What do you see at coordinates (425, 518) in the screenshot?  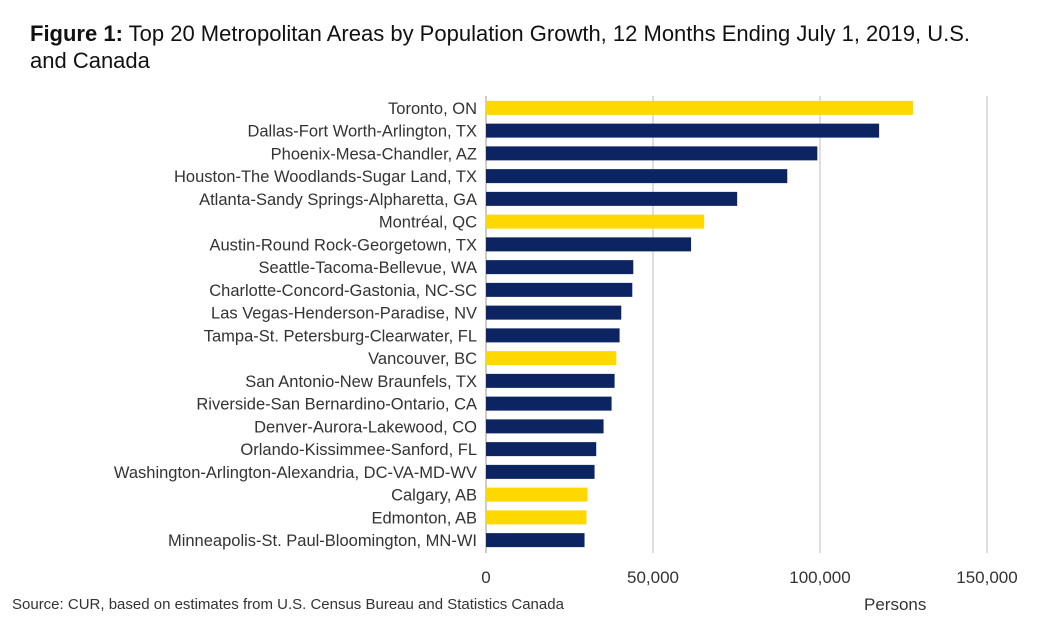 I see `category-label: Edmonton, AB` at bounding box center [425, 518].